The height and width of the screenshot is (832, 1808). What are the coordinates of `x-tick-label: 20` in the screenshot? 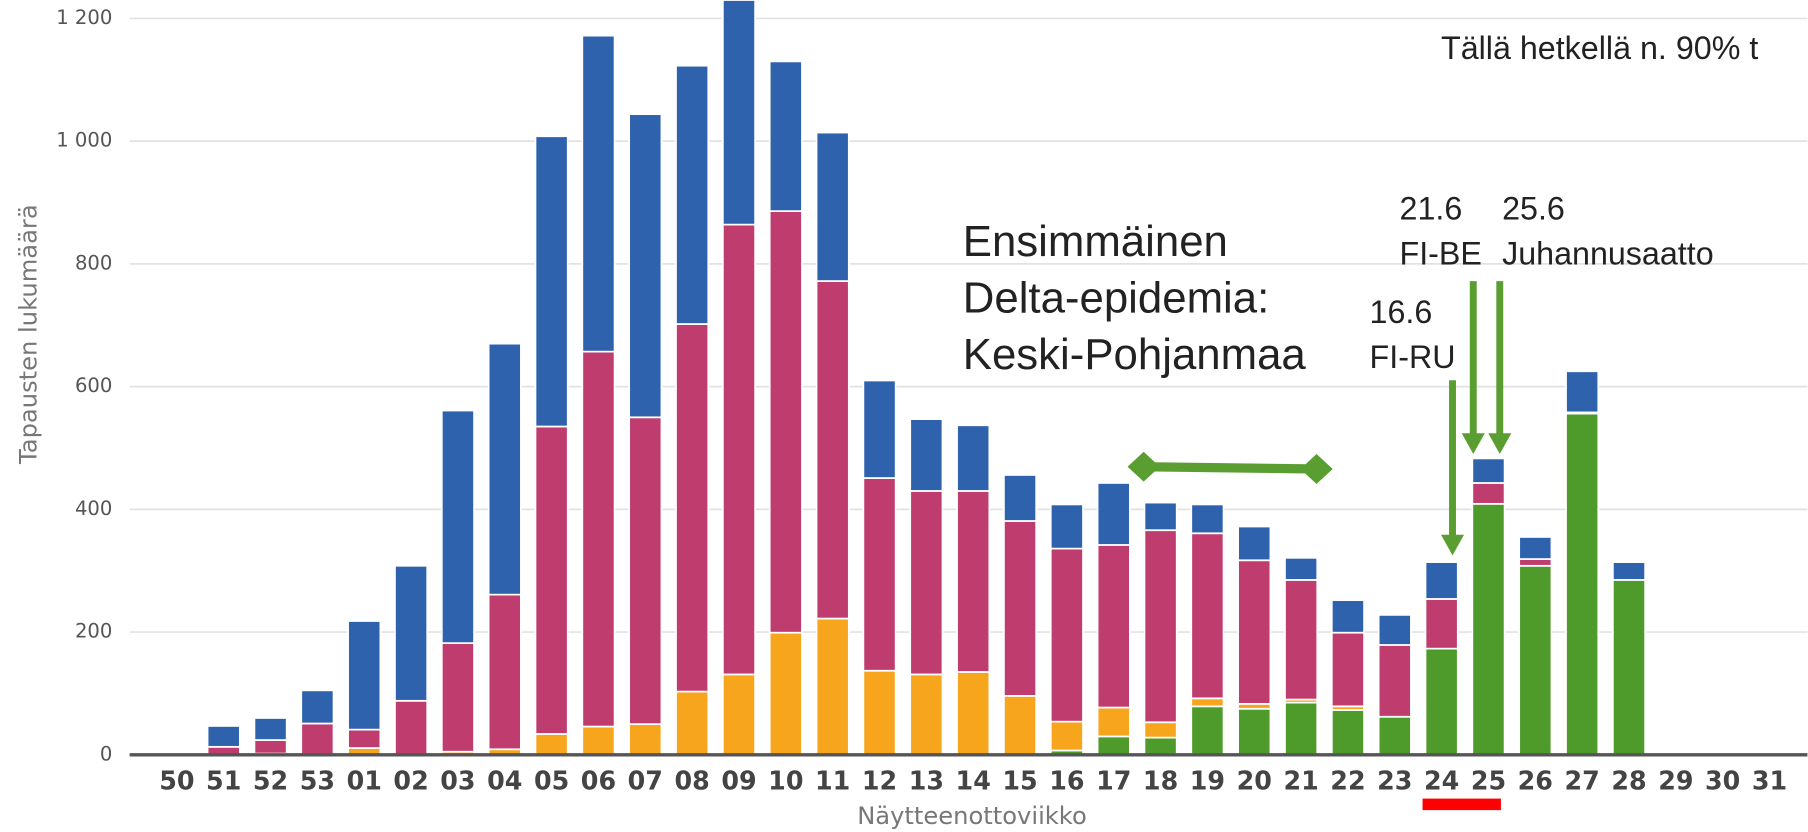 It's located at (1254, 780).